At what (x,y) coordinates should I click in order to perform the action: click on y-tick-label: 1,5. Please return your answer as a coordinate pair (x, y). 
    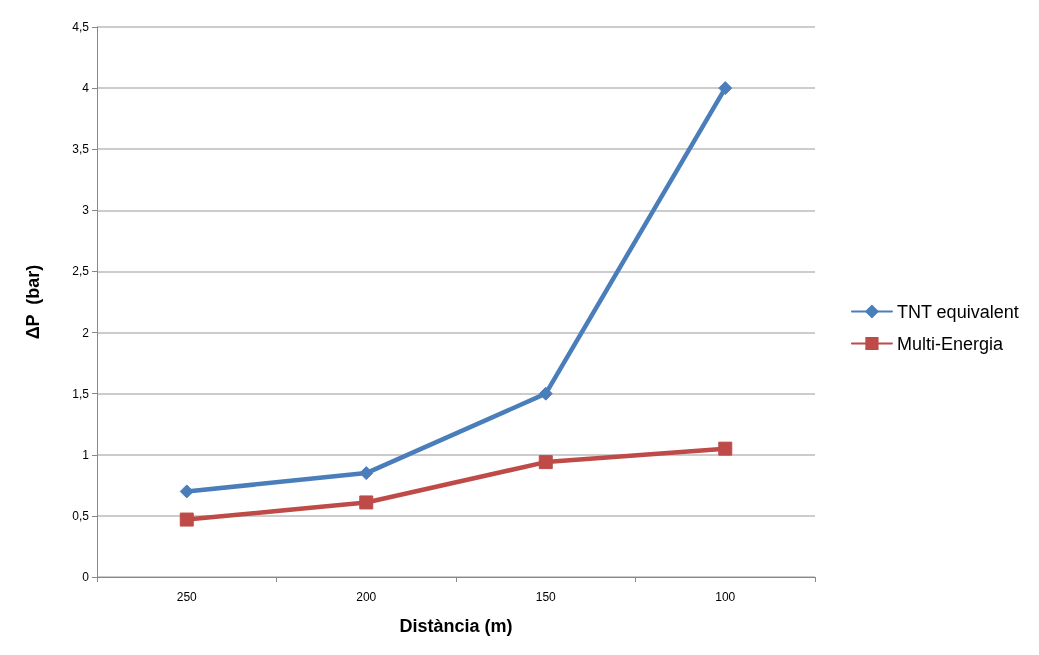
    Looking at the image, I should click on (81, 393).